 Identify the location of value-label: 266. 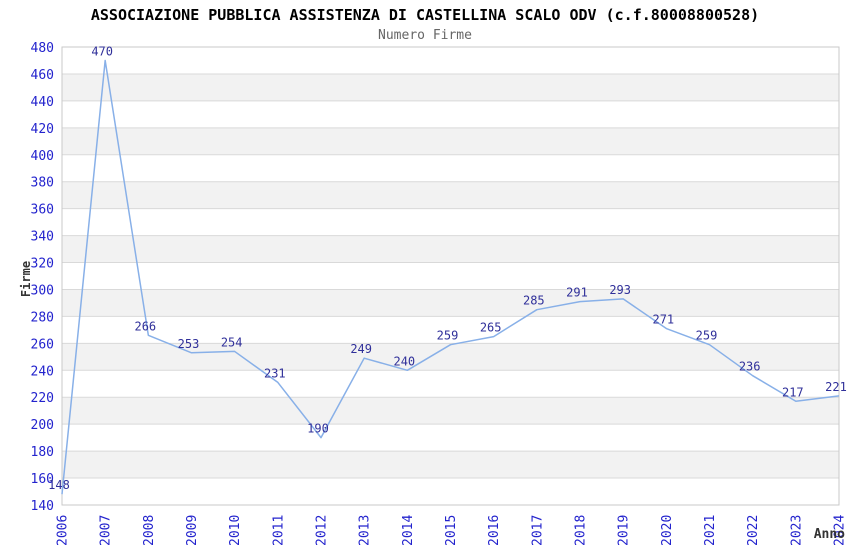
(145, 326).